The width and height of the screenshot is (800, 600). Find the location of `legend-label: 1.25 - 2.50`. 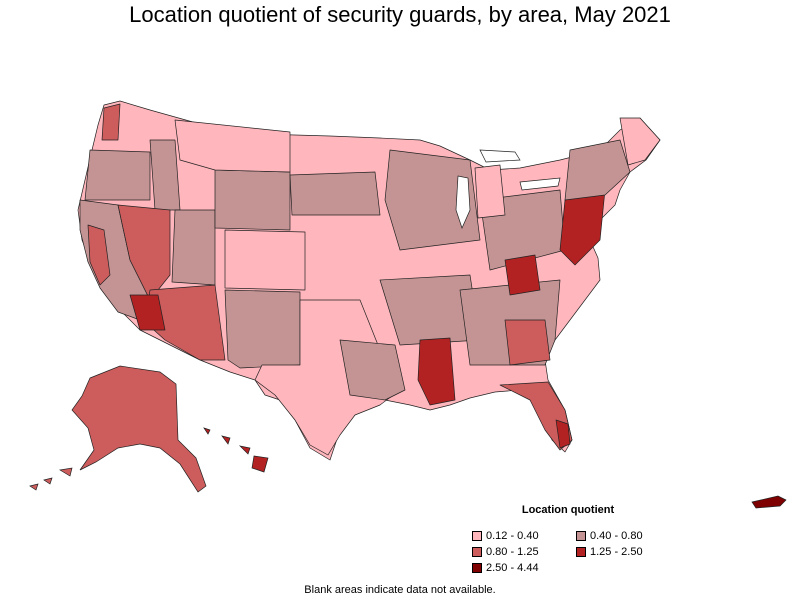

legend-label: 1.25 - 2.50 is located at coordinates (616, 552).